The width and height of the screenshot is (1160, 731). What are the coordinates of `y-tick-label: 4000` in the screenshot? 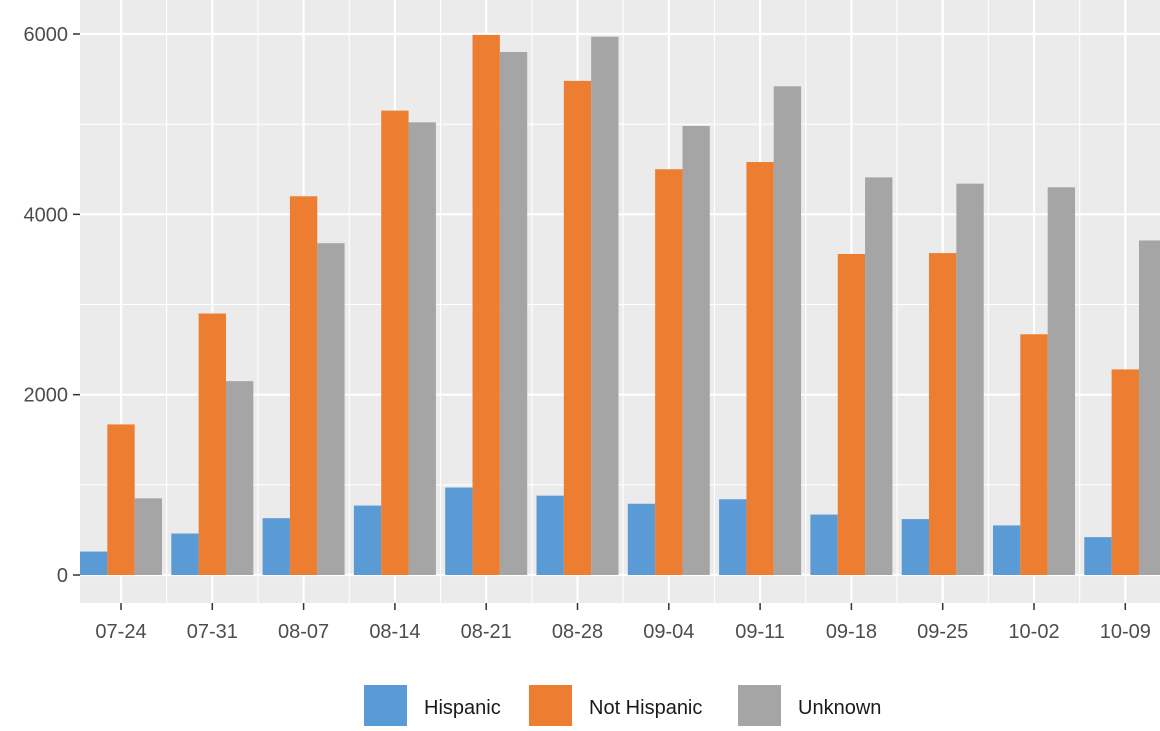 It's located at (46, 215).